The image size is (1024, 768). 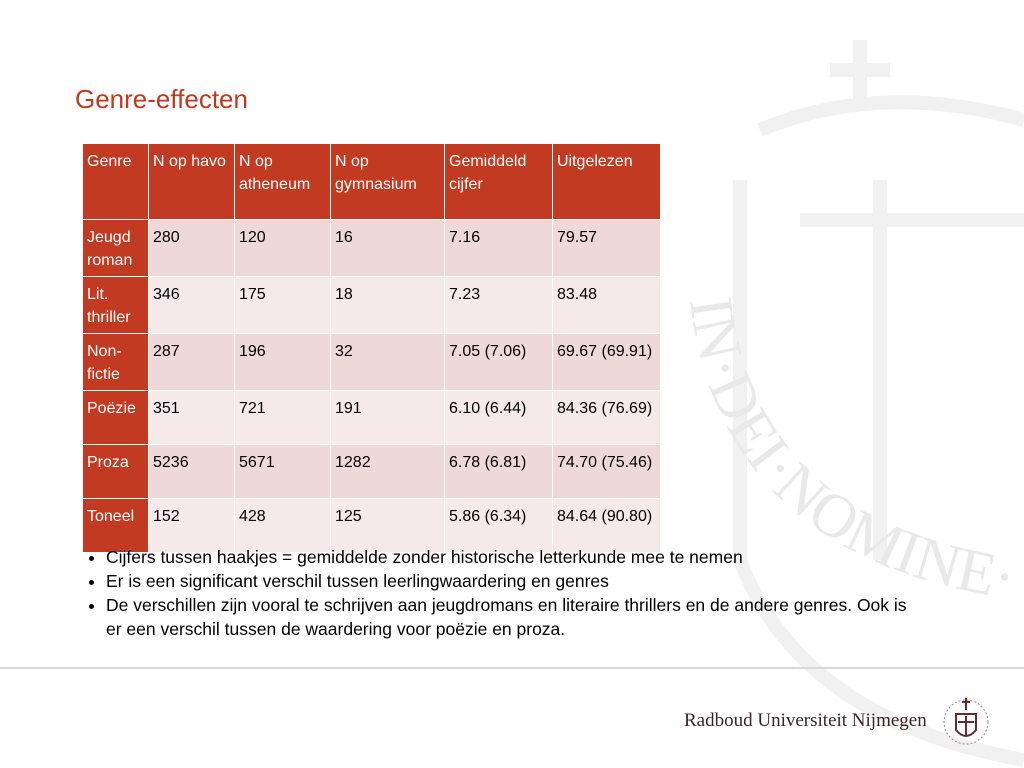 I want to click on header-cell: Gemiddeld cijfer, so click(x=498, y=181).